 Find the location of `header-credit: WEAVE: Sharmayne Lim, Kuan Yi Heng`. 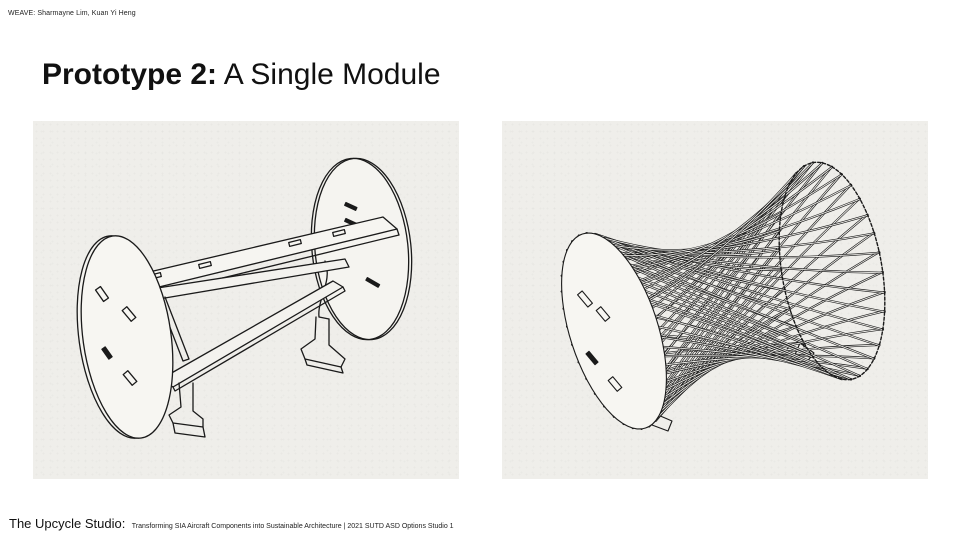

header-credit: WEAVE: Sharmayne Lim, Kuan Yi Heng is located at coordinates (72, 13).